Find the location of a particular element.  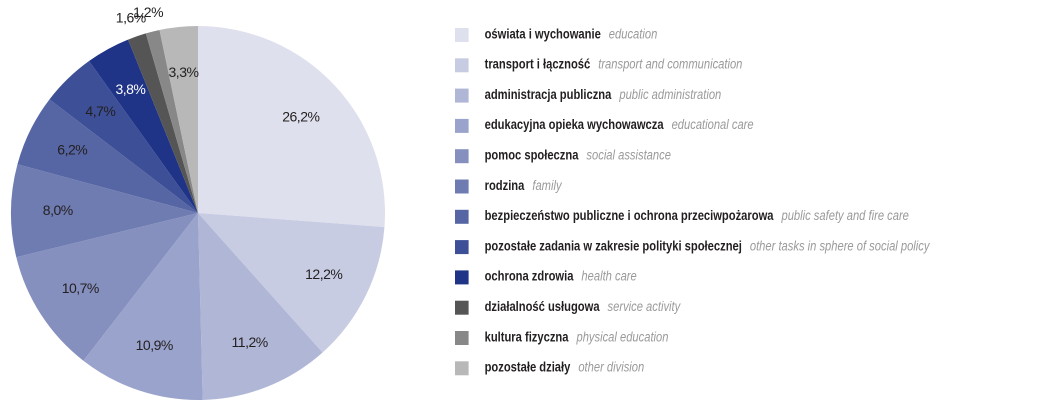

legend-label: edukacyjna opieka wychowawcza is located at coordinates (575, 124).